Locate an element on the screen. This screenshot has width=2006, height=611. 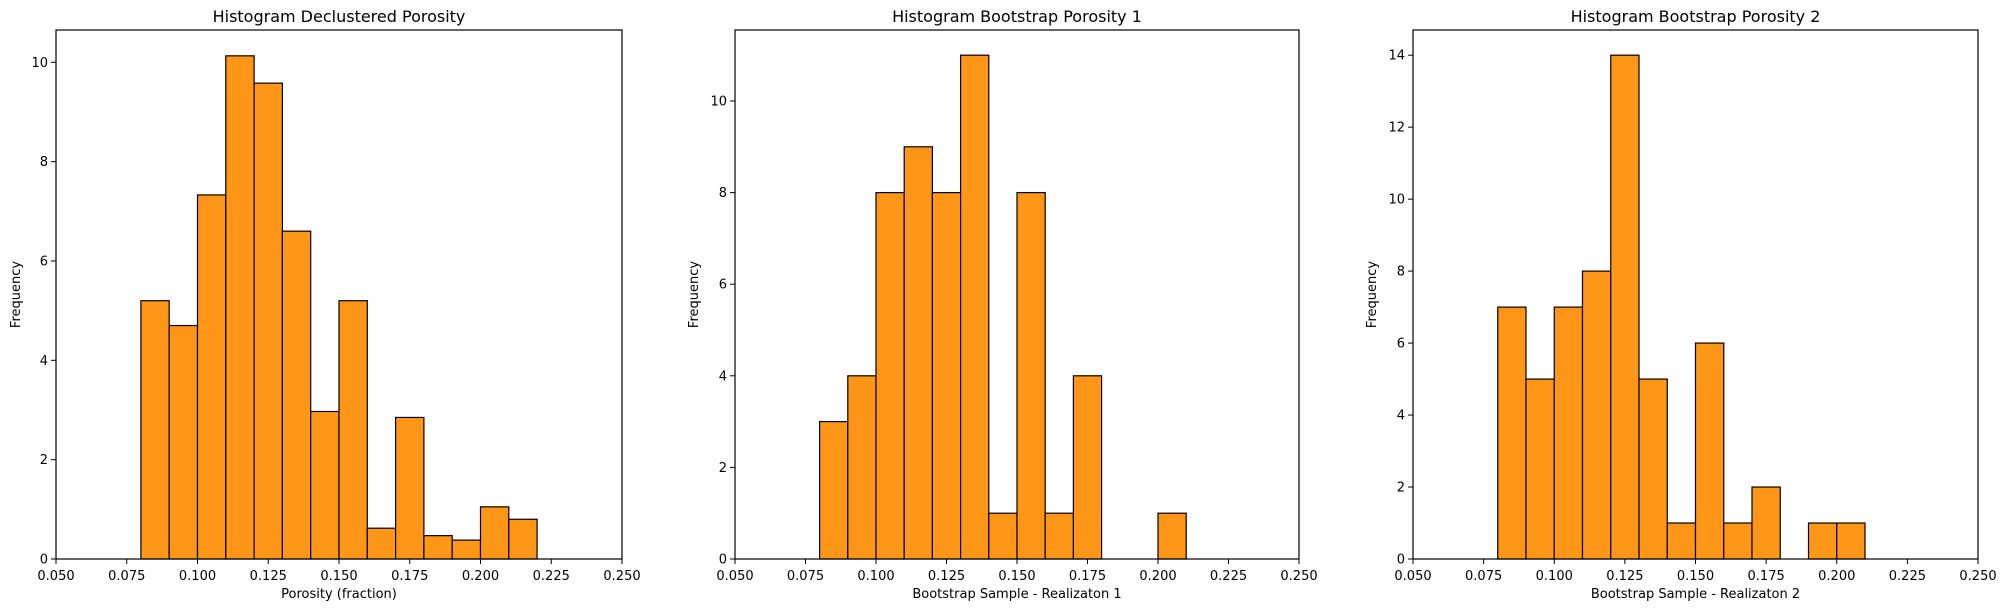
y-tick-label-declustered-5: 10 is located at coordinates (39, 63).